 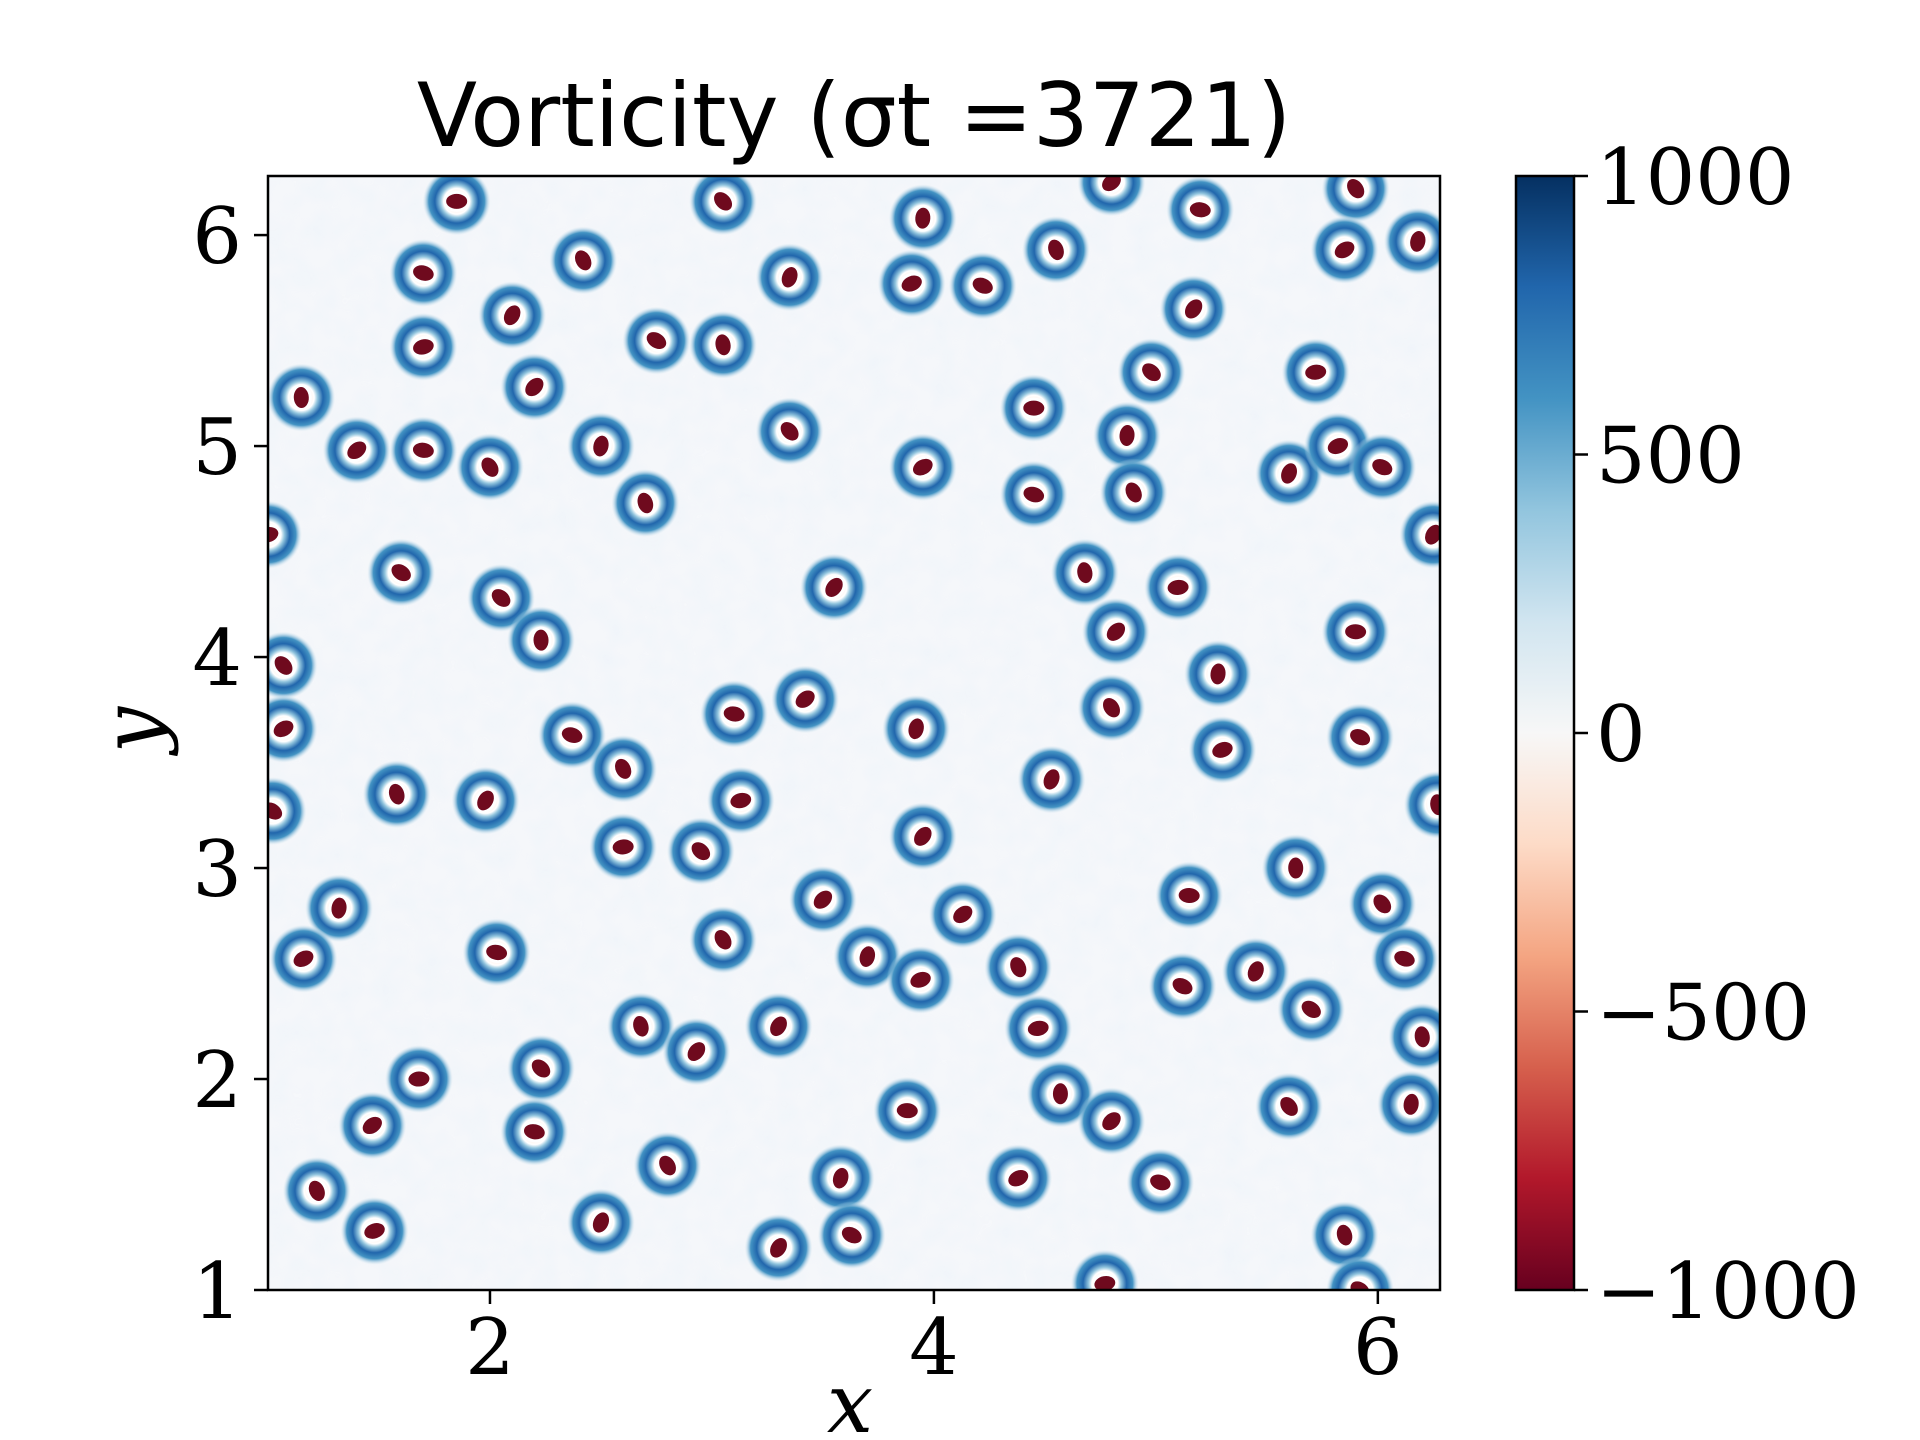 What do you see at coordinates (1545, 733) in the screenshot?
I see `colorbar-fill` at bounding box center [1545, 733].